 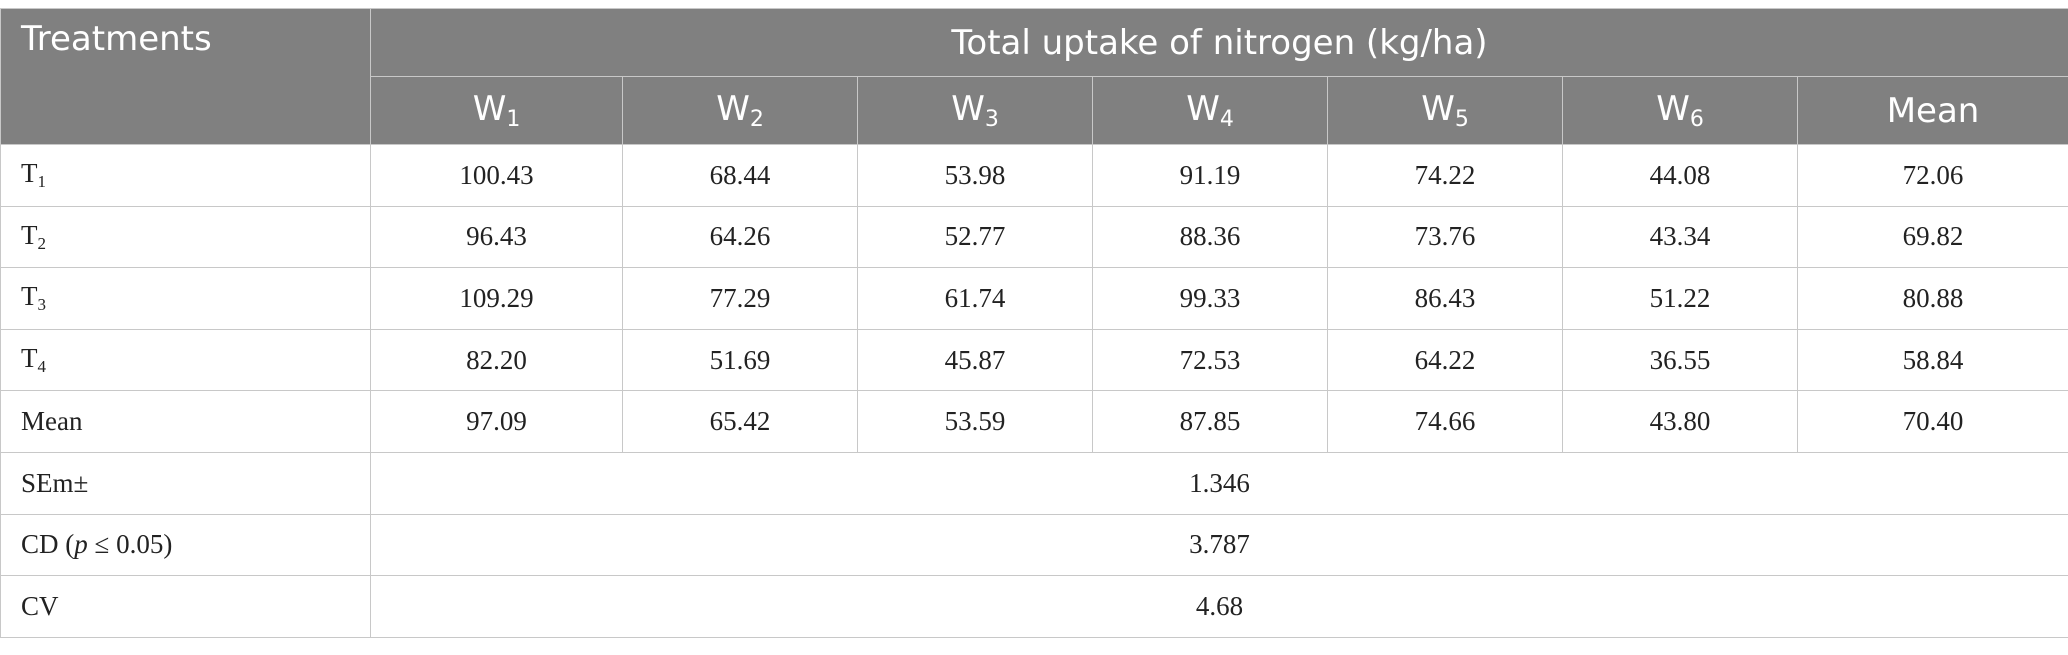 I want to click on table-row-cd: CD (p ≤ 0.05) 3.787, so click(x=1034, y=545).